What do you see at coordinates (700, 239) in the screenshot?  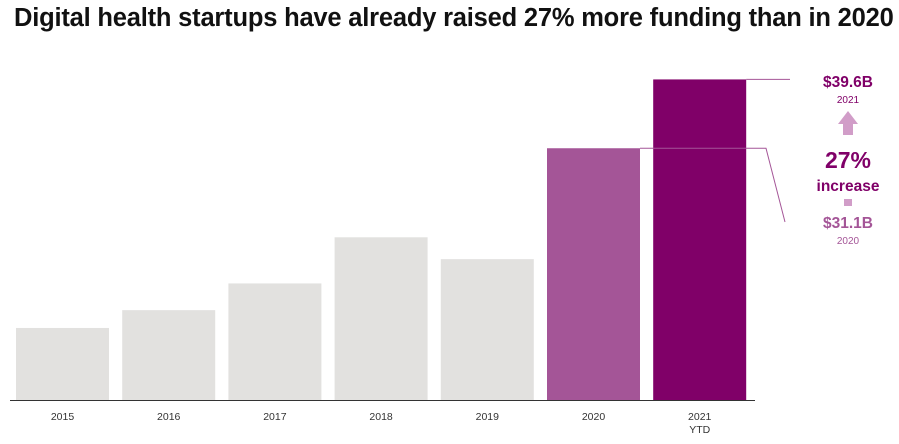 I see `bar-2021` at bounding box center [700, 239].